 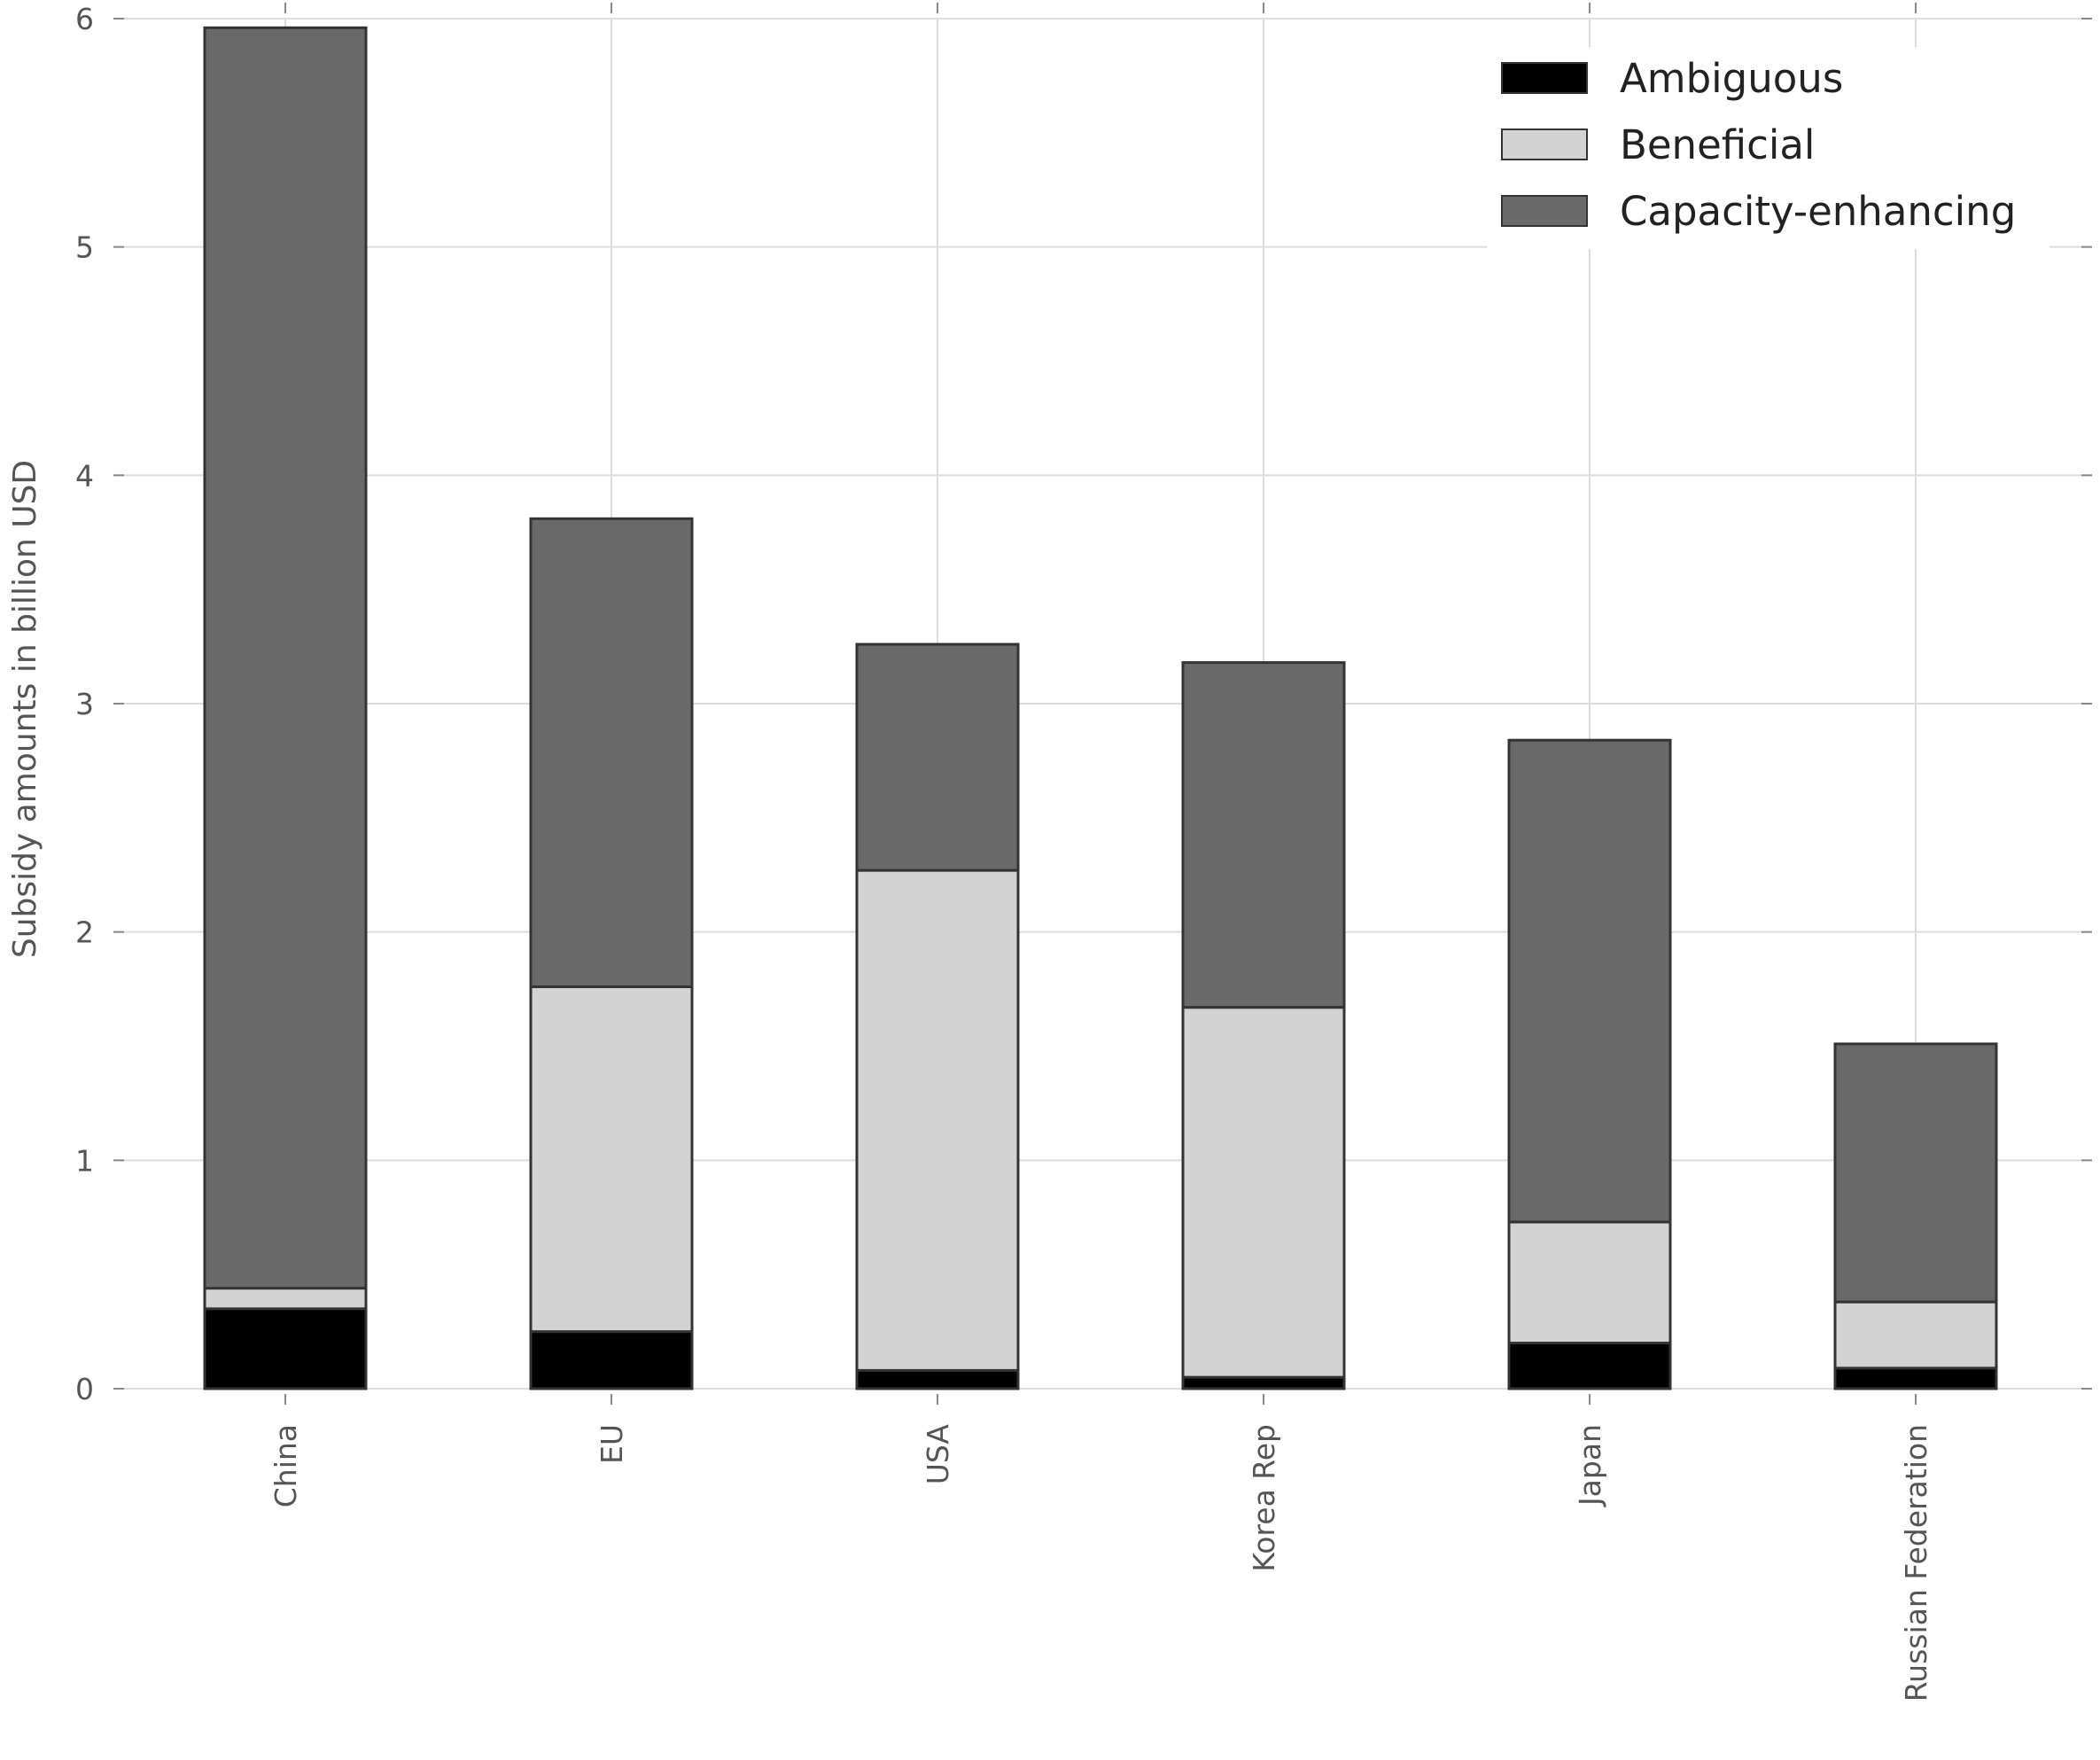 I want to click on y-tick-label: 6, so click(x=84, y=19).